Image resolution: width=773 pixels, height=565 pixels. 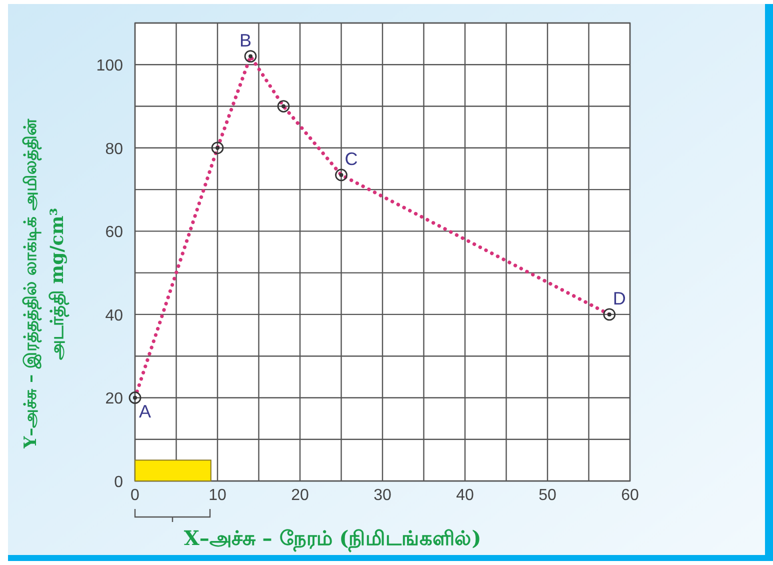 What do you see at coordinates (547, 495) in the screenshot?
I see `x-tick-label: 50` at bounding box center [547, 495].